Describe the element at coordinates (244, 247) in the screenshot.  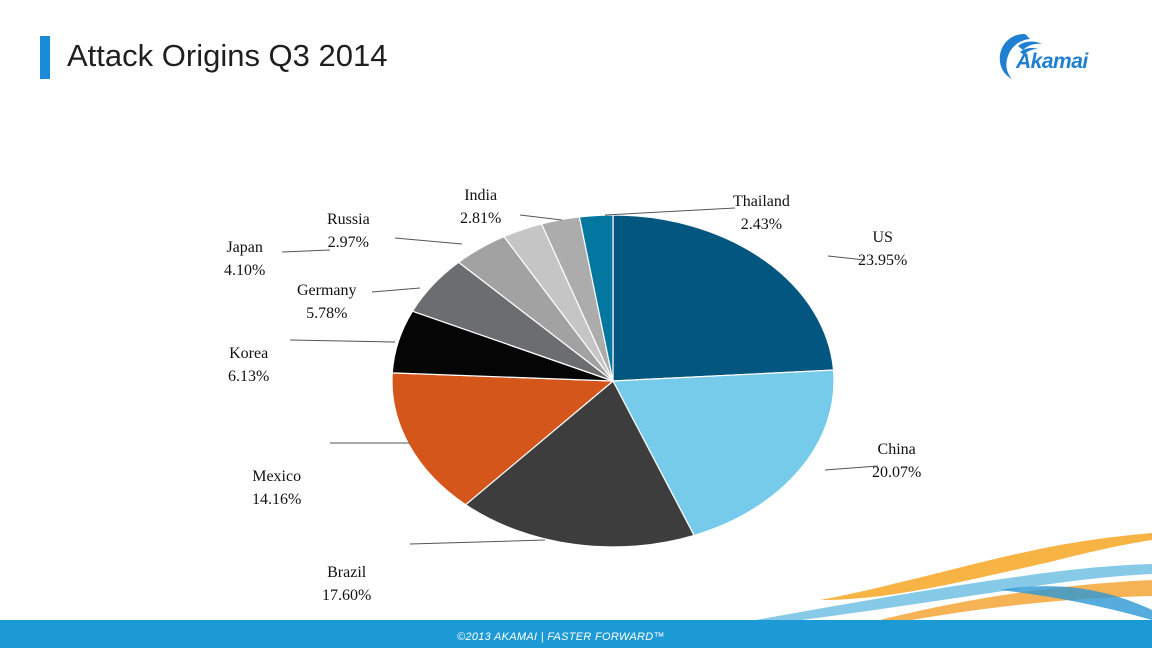
I see `slice-label-name: Japan` at that location.